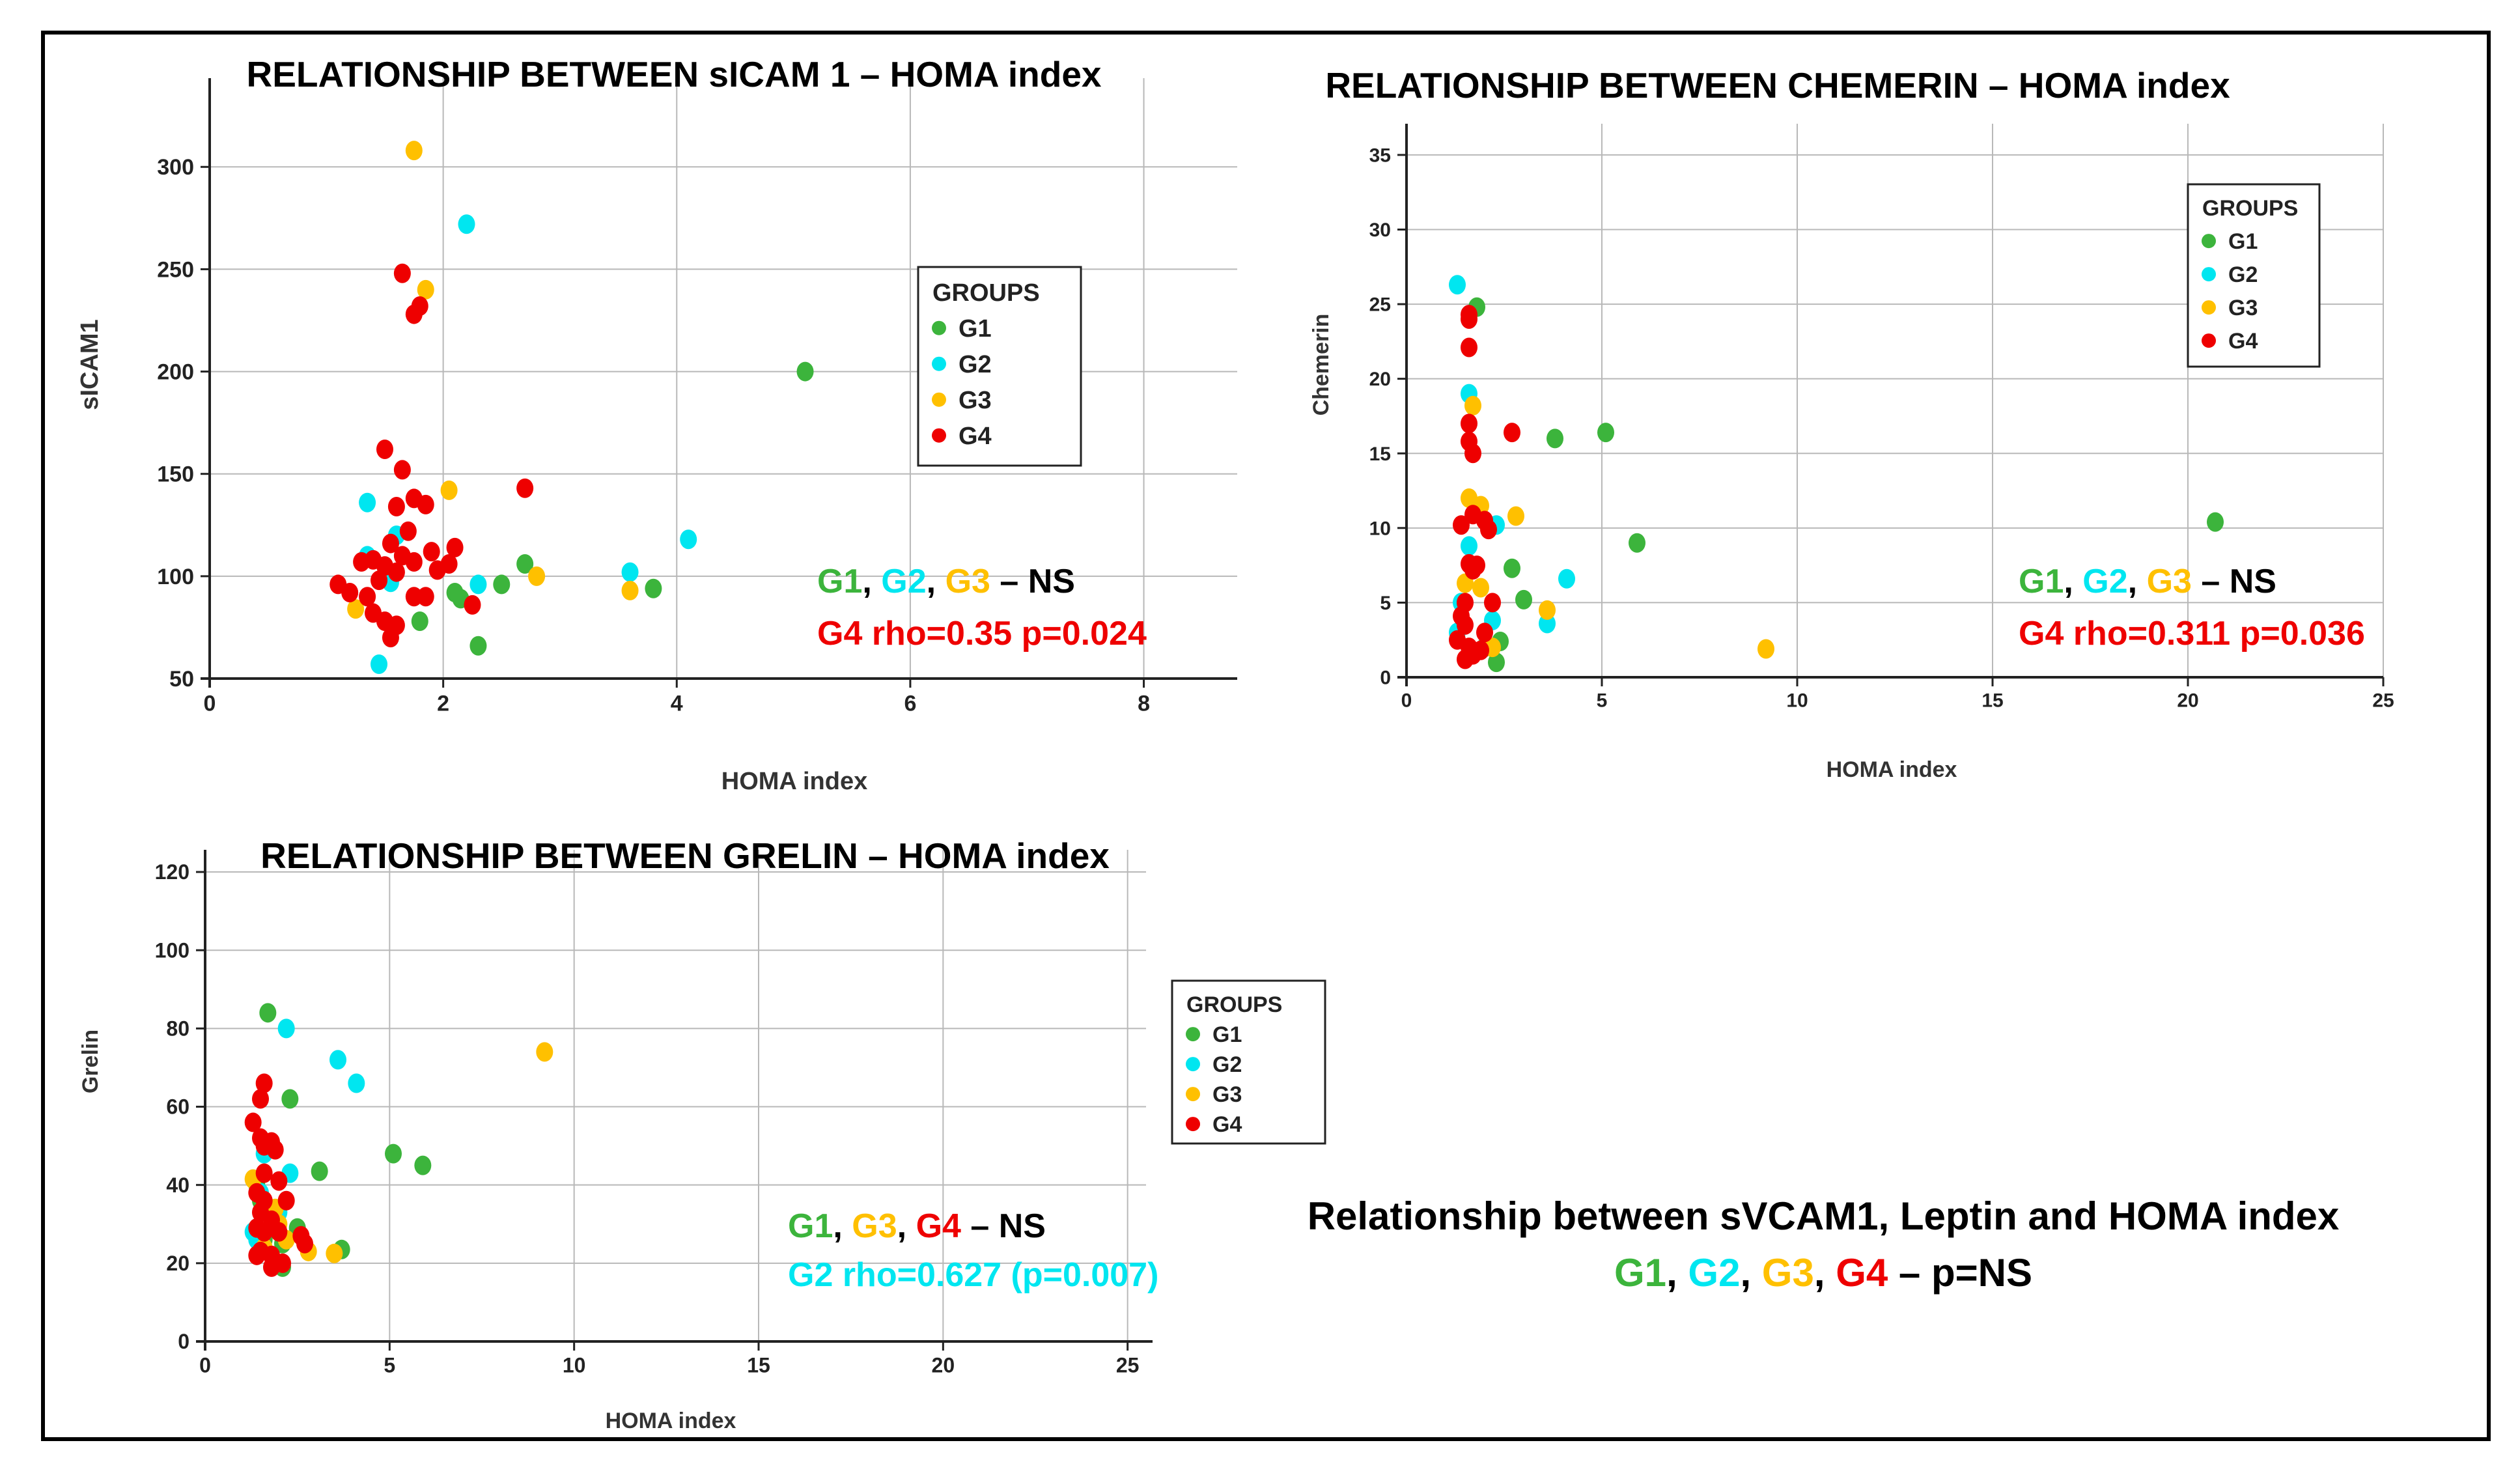 This screenshot has width=2520, height=1473. Describe the element at coordinates (184, 1341) in the screenshot. I see `y-tick-label: 0` at that location.